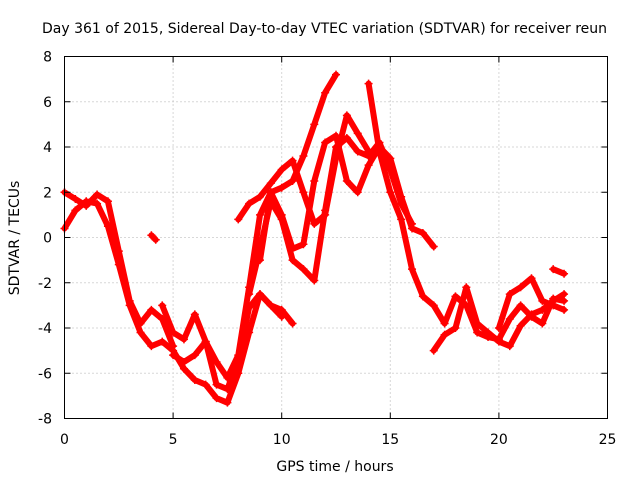  What do you see at coordinates (499, 440) in the screenshot?
I see `x-tick-label: 20` at bounding box center [499, 440].